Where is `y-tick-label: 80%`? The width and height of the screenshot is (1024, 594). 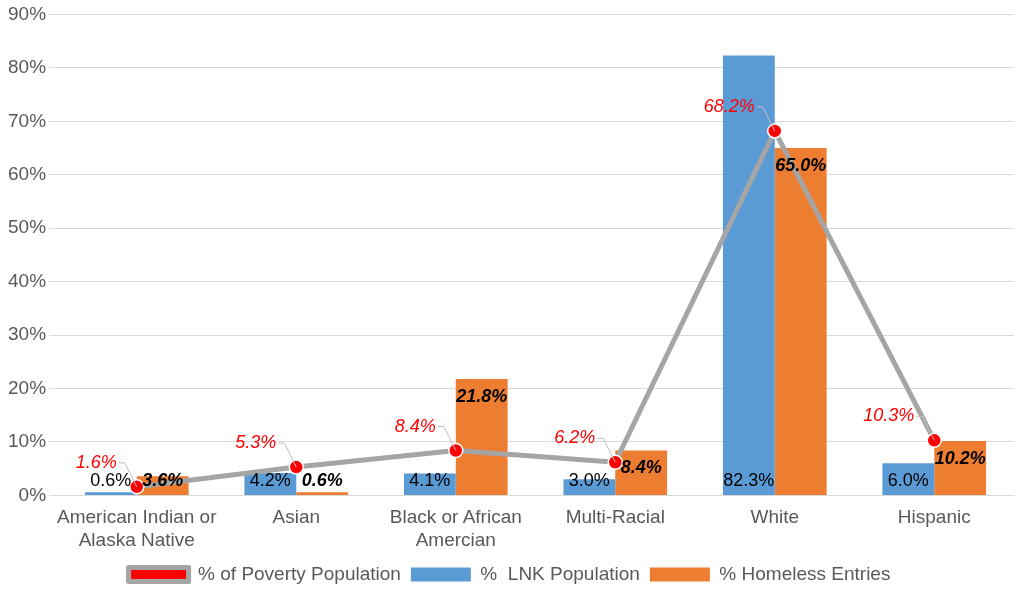
y-tick-label: 80% is located at coordinates (27, 67).